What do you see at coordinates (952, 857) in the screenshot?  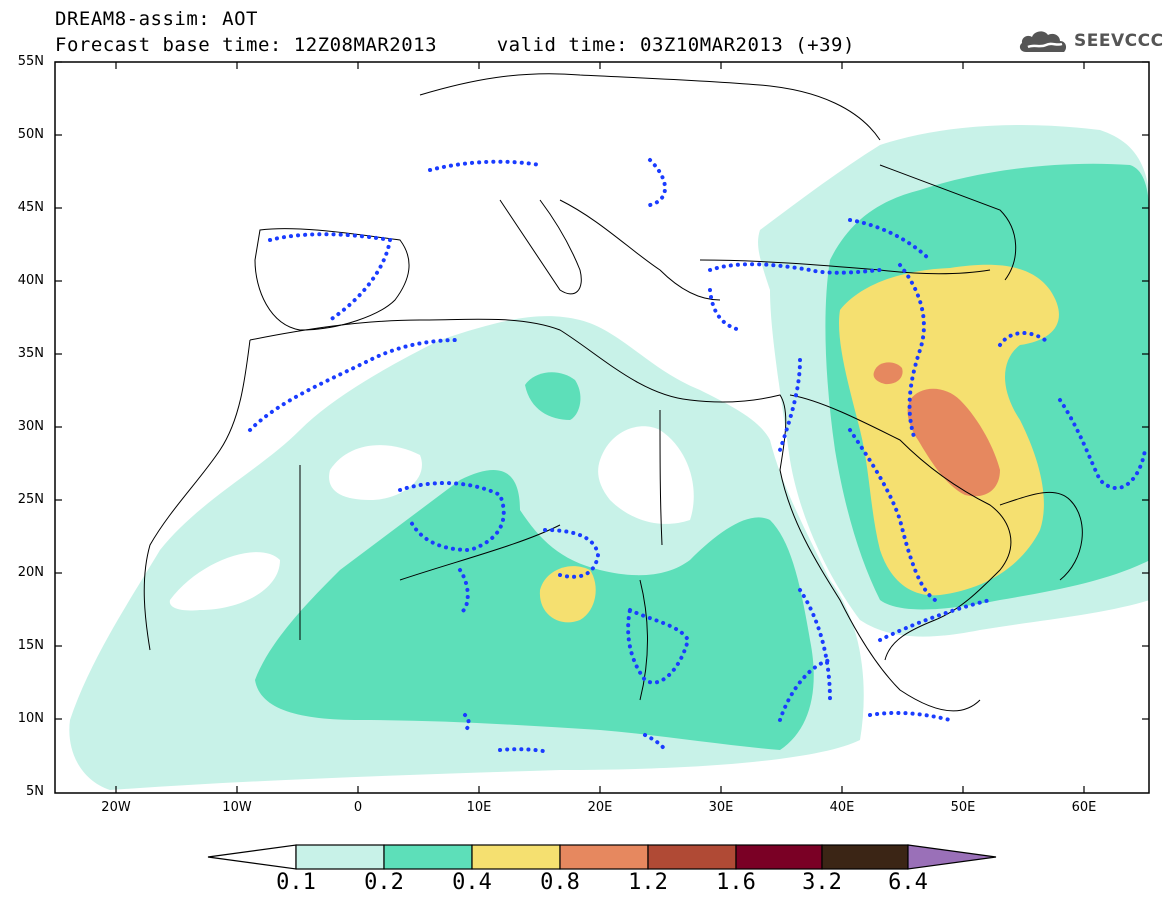 I see `colorbar-high-arrow` at bounding box center [952, 857].